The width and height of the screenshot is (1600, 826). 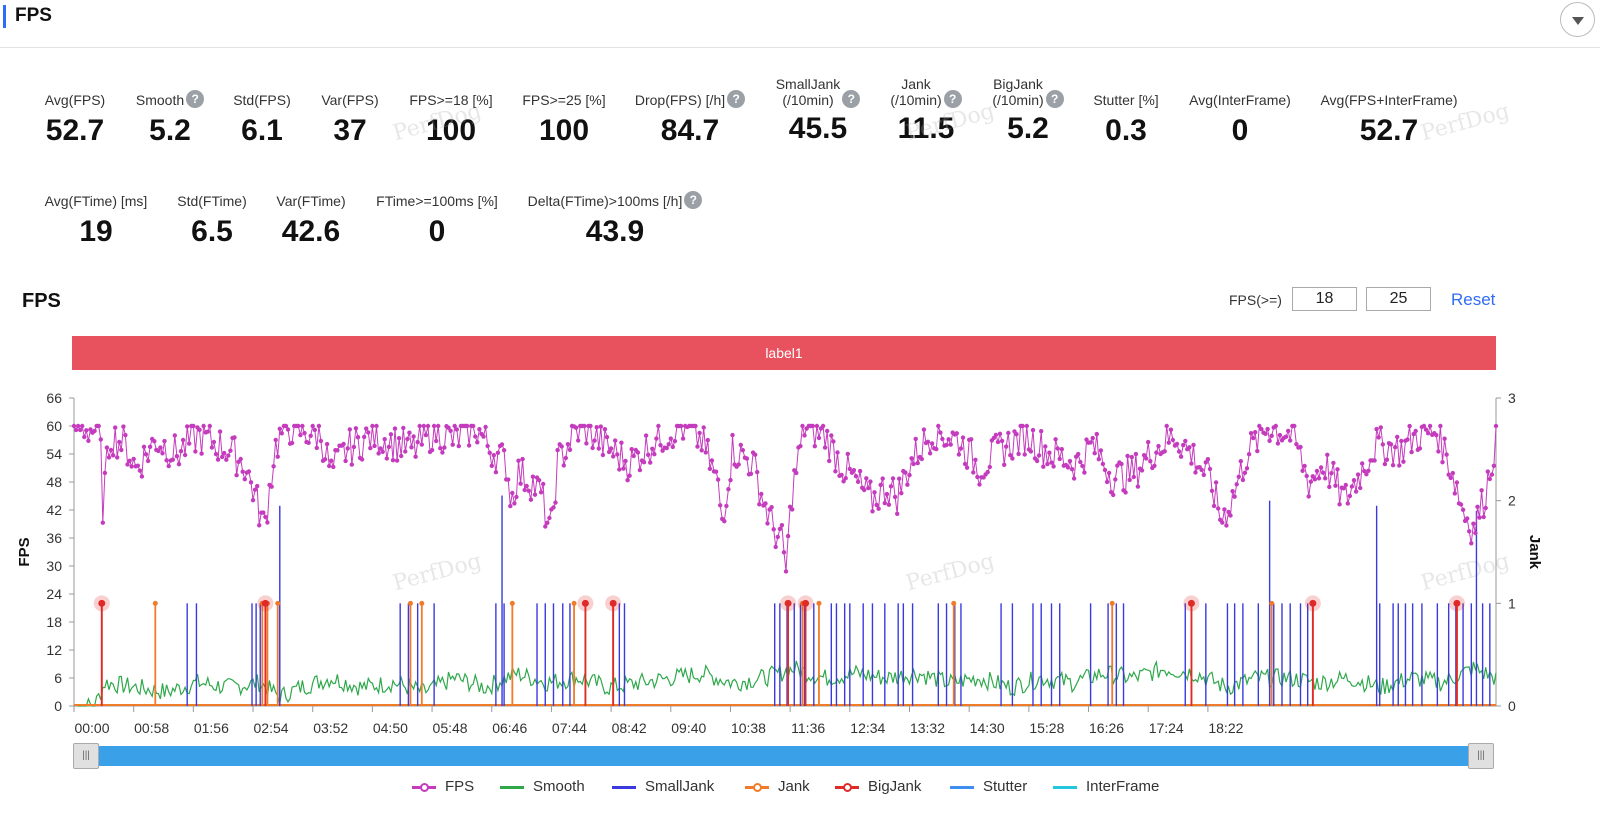 I want to click on x-tick-label: 10:38, so click(x=748, y=728).